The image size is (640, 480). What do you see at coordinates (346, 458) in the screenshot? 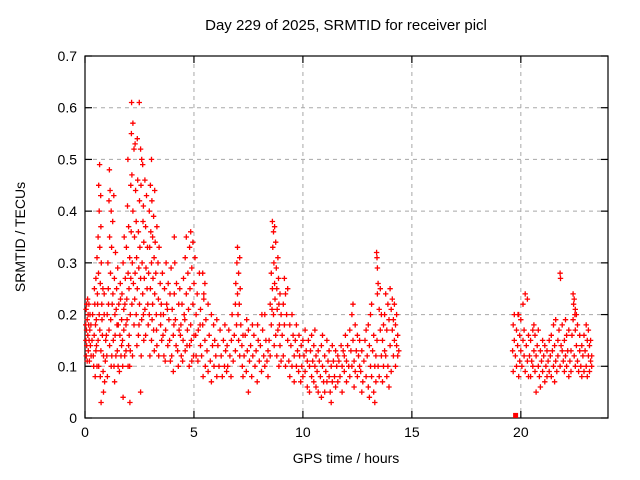
I see `x-axis-label: GPS time / hours` at bounding box center [346, 458].